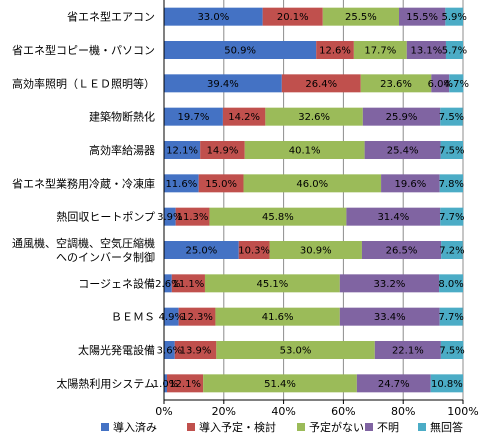 The width and height of the screenshot is (480, 439). What do you see at coordinates (122, 117) in the screenshot?
I see `category-label: 建築物断熱化` at bounding box center [122, 117].